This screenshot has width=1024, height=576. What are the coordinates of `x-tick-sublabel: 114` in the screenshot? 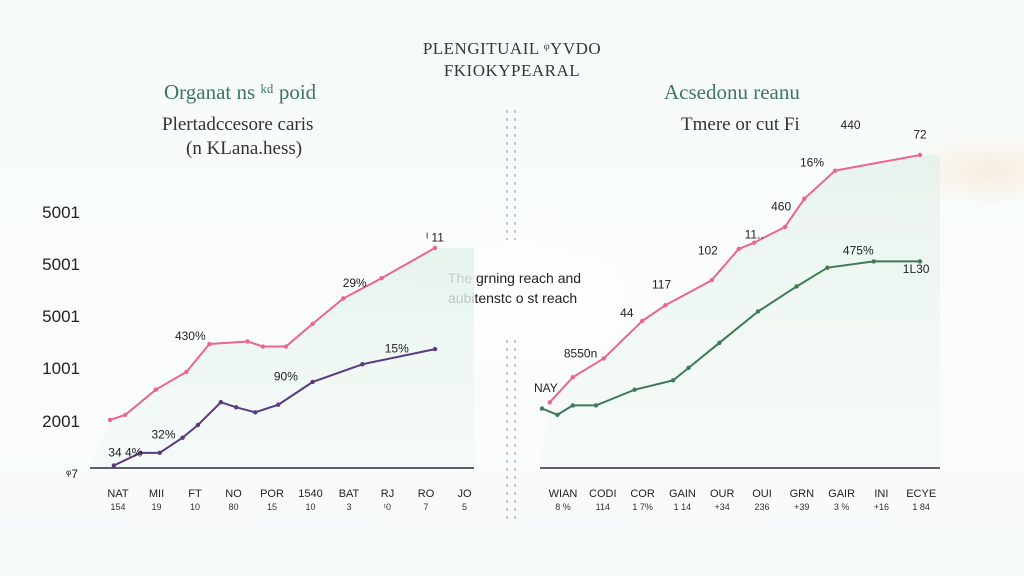 It's located at (603, 507).